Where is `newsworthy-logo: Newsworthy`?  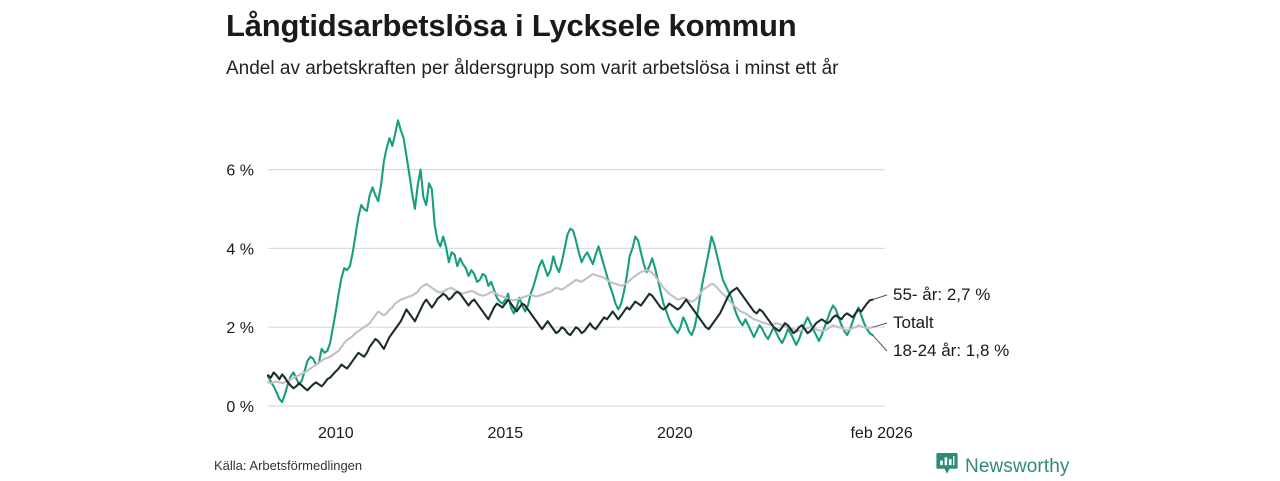 newsworthy-logo: Newsworthy is located at coordinates (1002, 466).